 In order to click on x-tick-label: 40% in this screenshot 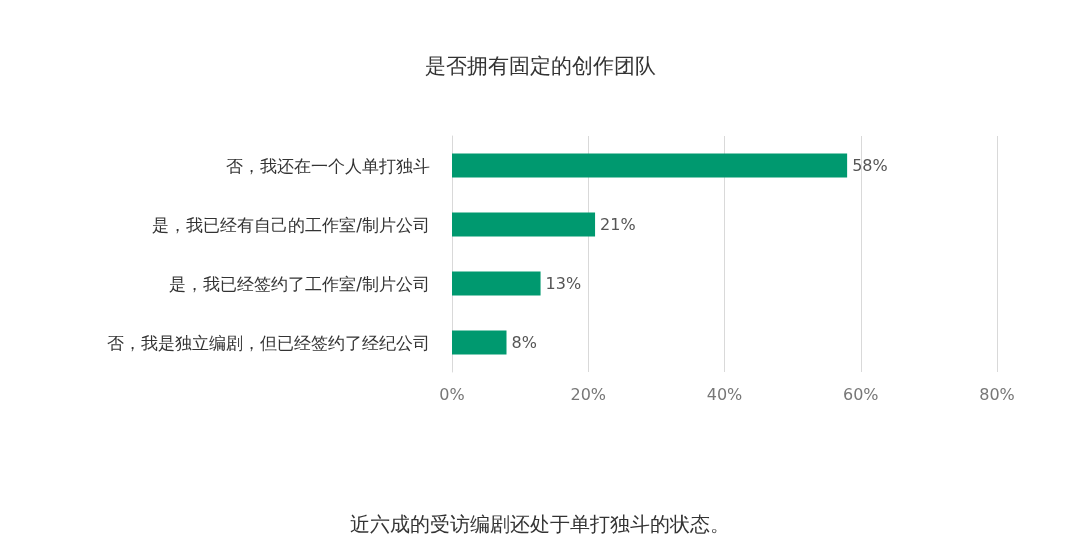, I will do `click(724, 394)`.